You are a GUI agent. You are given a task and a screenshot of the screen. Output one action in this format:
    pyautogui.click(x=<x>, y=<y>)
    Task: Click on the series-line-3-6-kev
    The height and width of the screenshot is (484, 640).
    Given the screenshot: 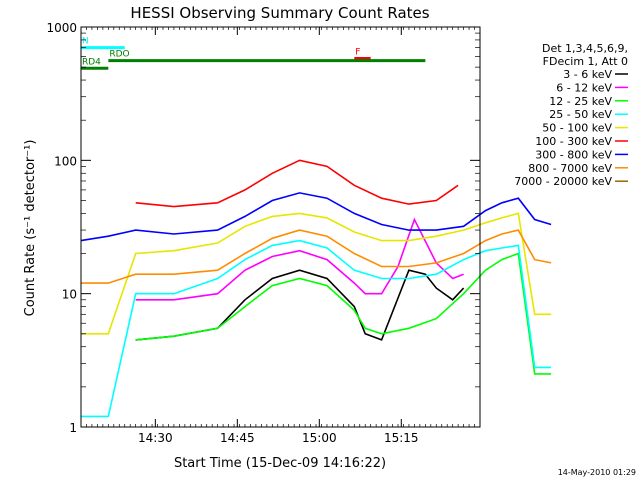 What is the action you would take?
    pyautogui.click(x=300, y=305)
    